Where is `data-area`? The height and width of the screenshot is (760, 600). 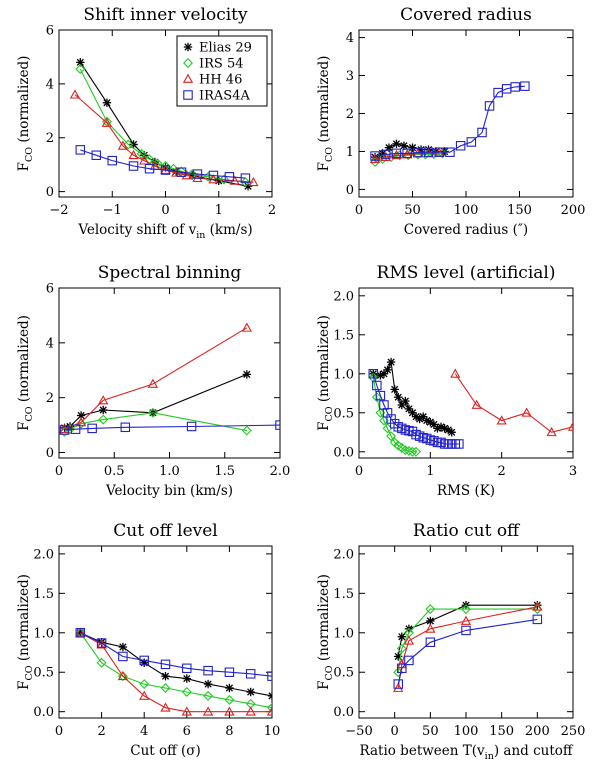
data-area is located at coordinates (169, 379).